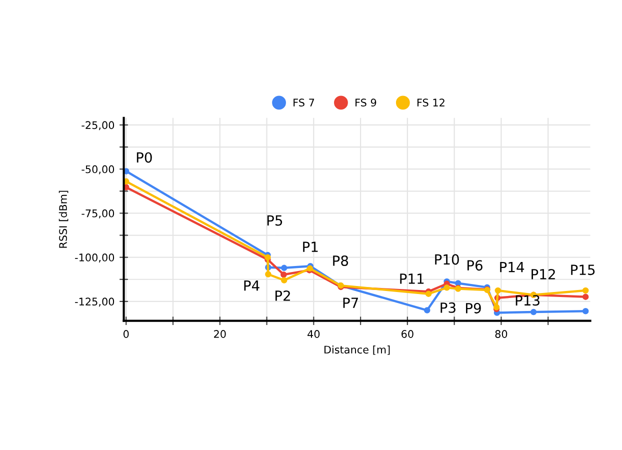 The width and height of the screenshot is (622, 450). What do you see at coordinates (252, 285) in the screenshot?
I see `annotation: P4` at bounding box center [252, 285].